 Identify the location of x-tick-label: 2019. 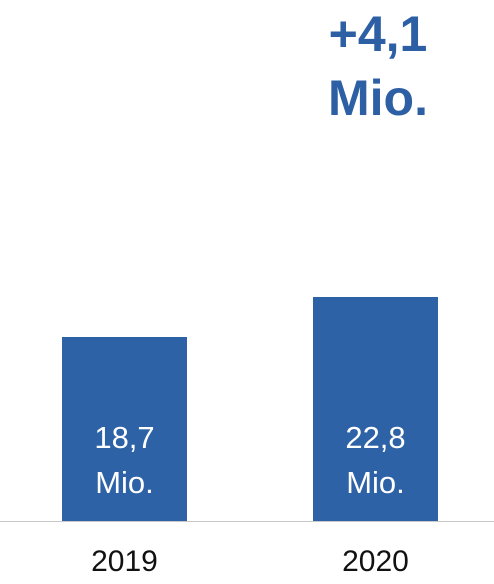
(124, 561).